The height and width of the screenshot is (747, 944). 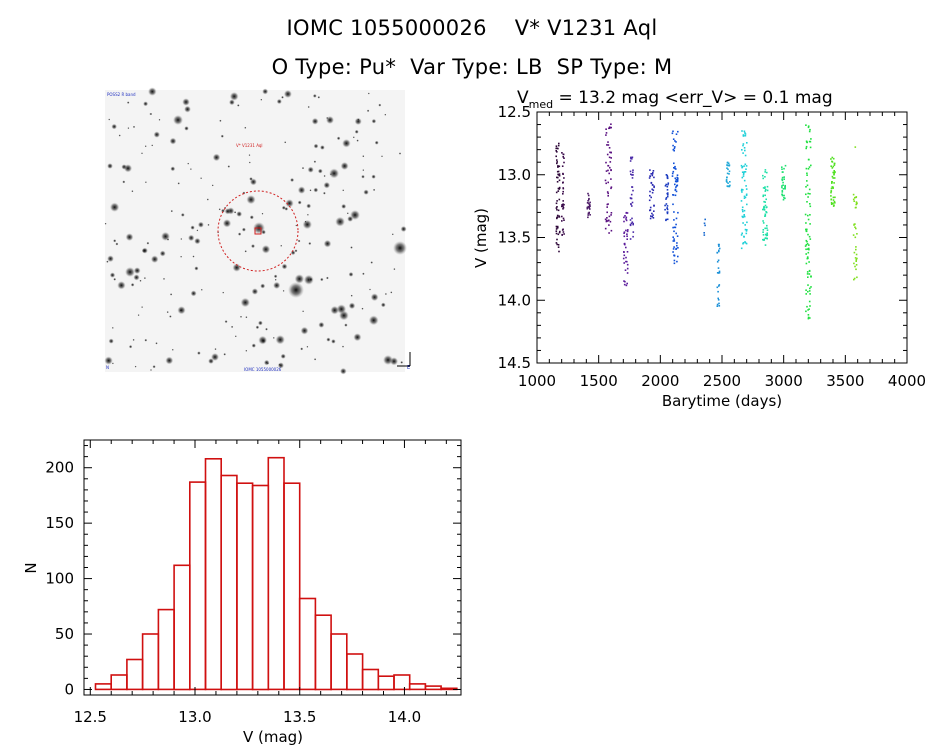 What do you see at coordinates (130, 272) in the screenshot?
I see `bright-star` at bounding box center [130, 272].